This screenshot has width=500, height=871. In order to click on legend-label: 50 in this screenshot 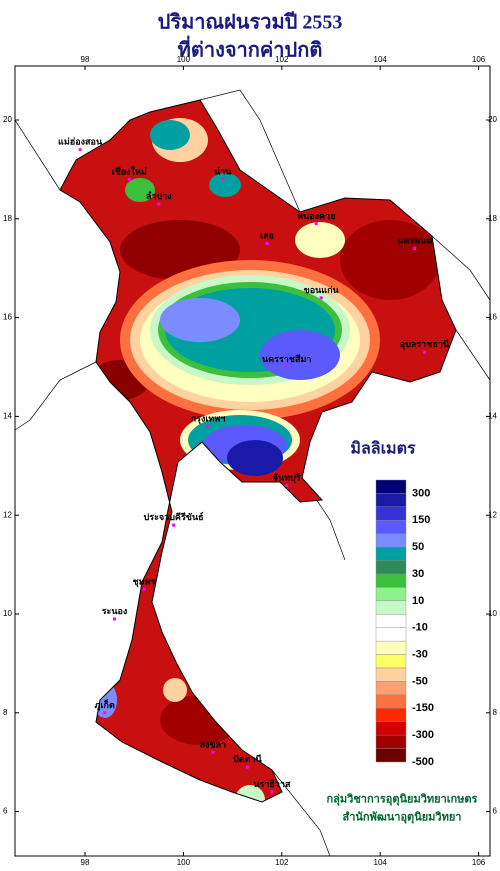, I will do `click(418, 547)`.